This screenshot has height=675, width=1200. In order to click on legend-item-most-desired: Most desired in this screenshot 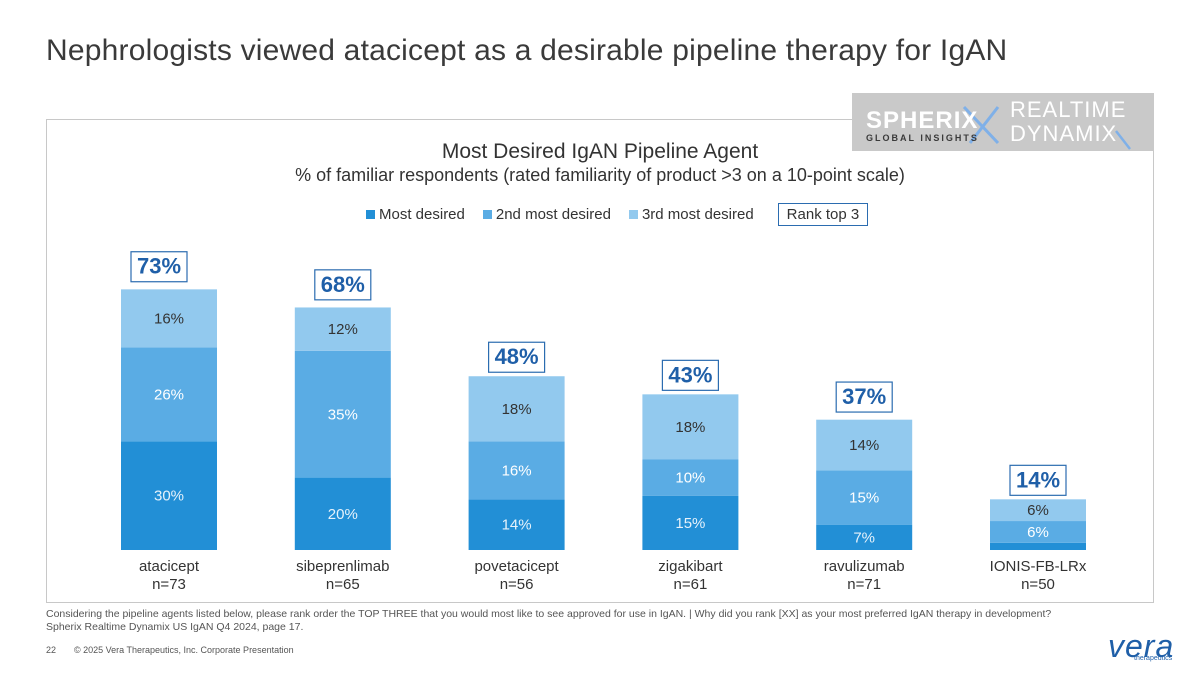, I will do `click(415, 214)`.